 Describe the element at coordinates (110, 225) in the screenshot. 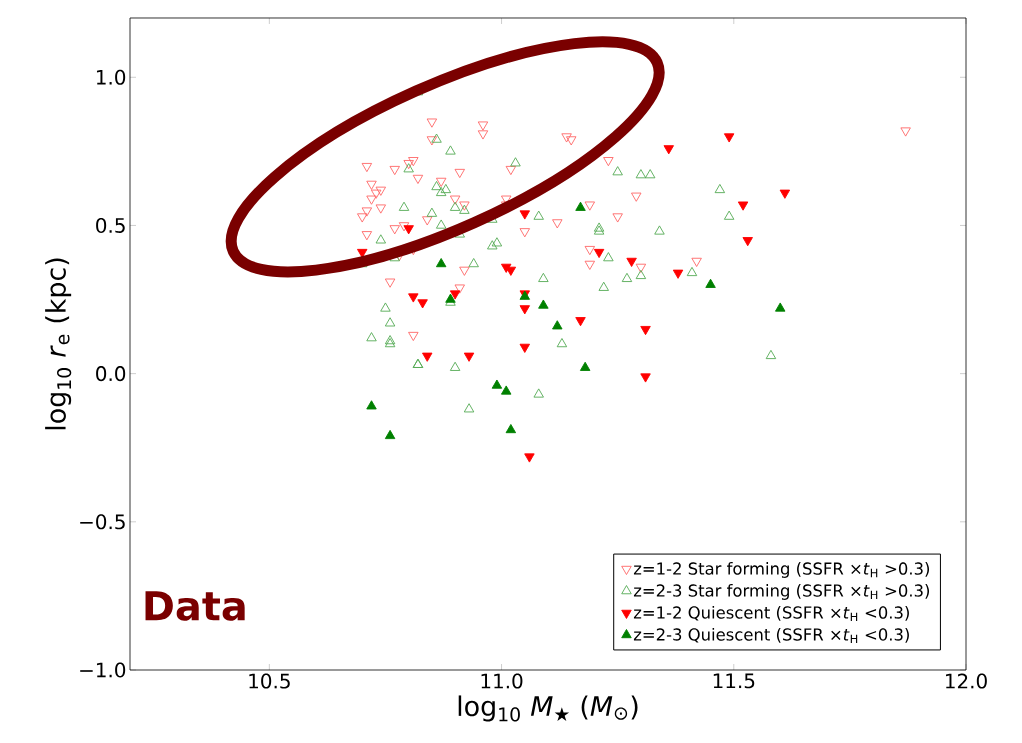

I see `y-tick-label: 0.5` at that location.